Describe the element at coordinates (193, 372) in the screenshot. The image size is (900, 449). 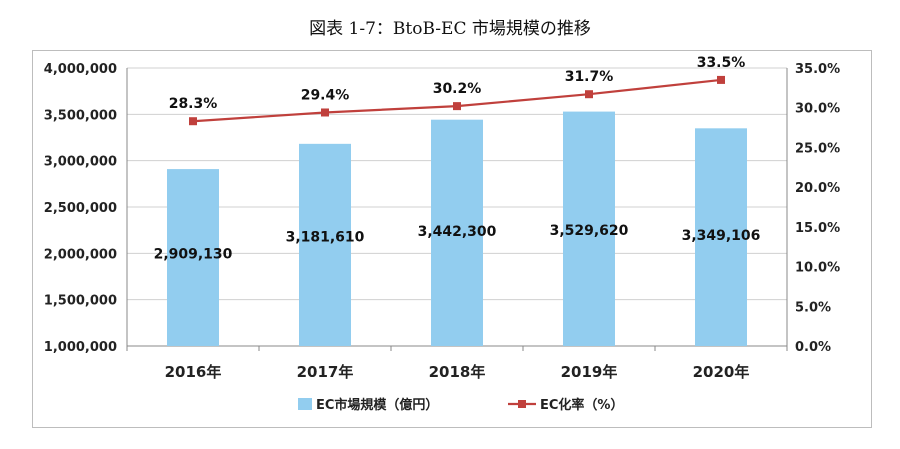
I see `x-category-label: 2016年` at that location.